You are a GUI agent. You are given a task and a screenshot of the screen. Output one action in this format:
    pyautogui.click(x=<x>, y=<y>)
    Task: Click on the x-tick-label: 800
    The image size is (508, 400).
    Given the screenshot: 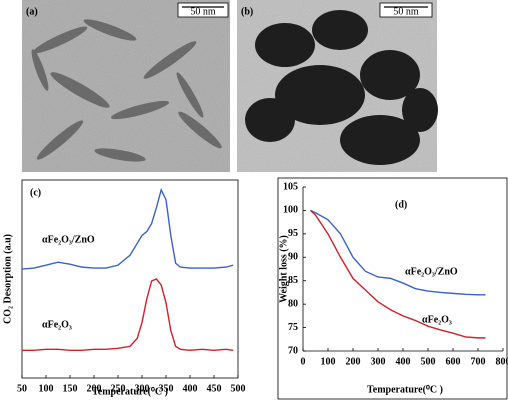 What is the action you would take?
    pyautogui.click(x=502, y=361)
    